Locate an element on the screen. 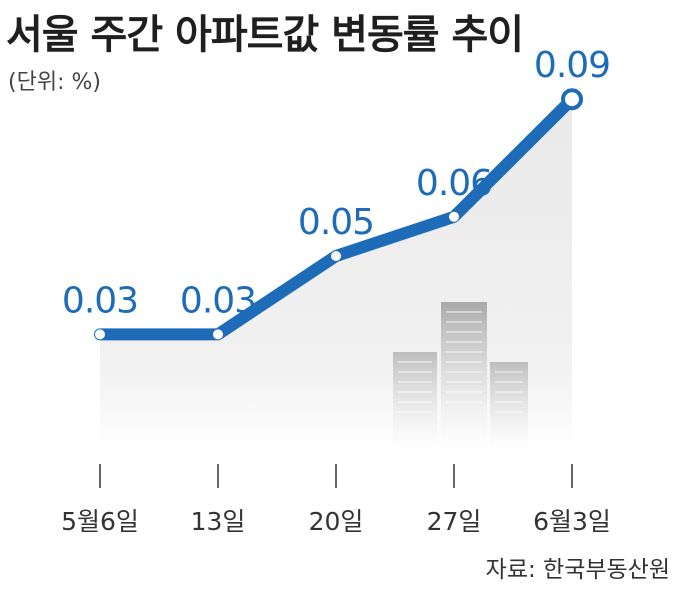 This screenshot has width=680, height=589. x-tick-label: 5월6일 is located at coordinates (100, 521).